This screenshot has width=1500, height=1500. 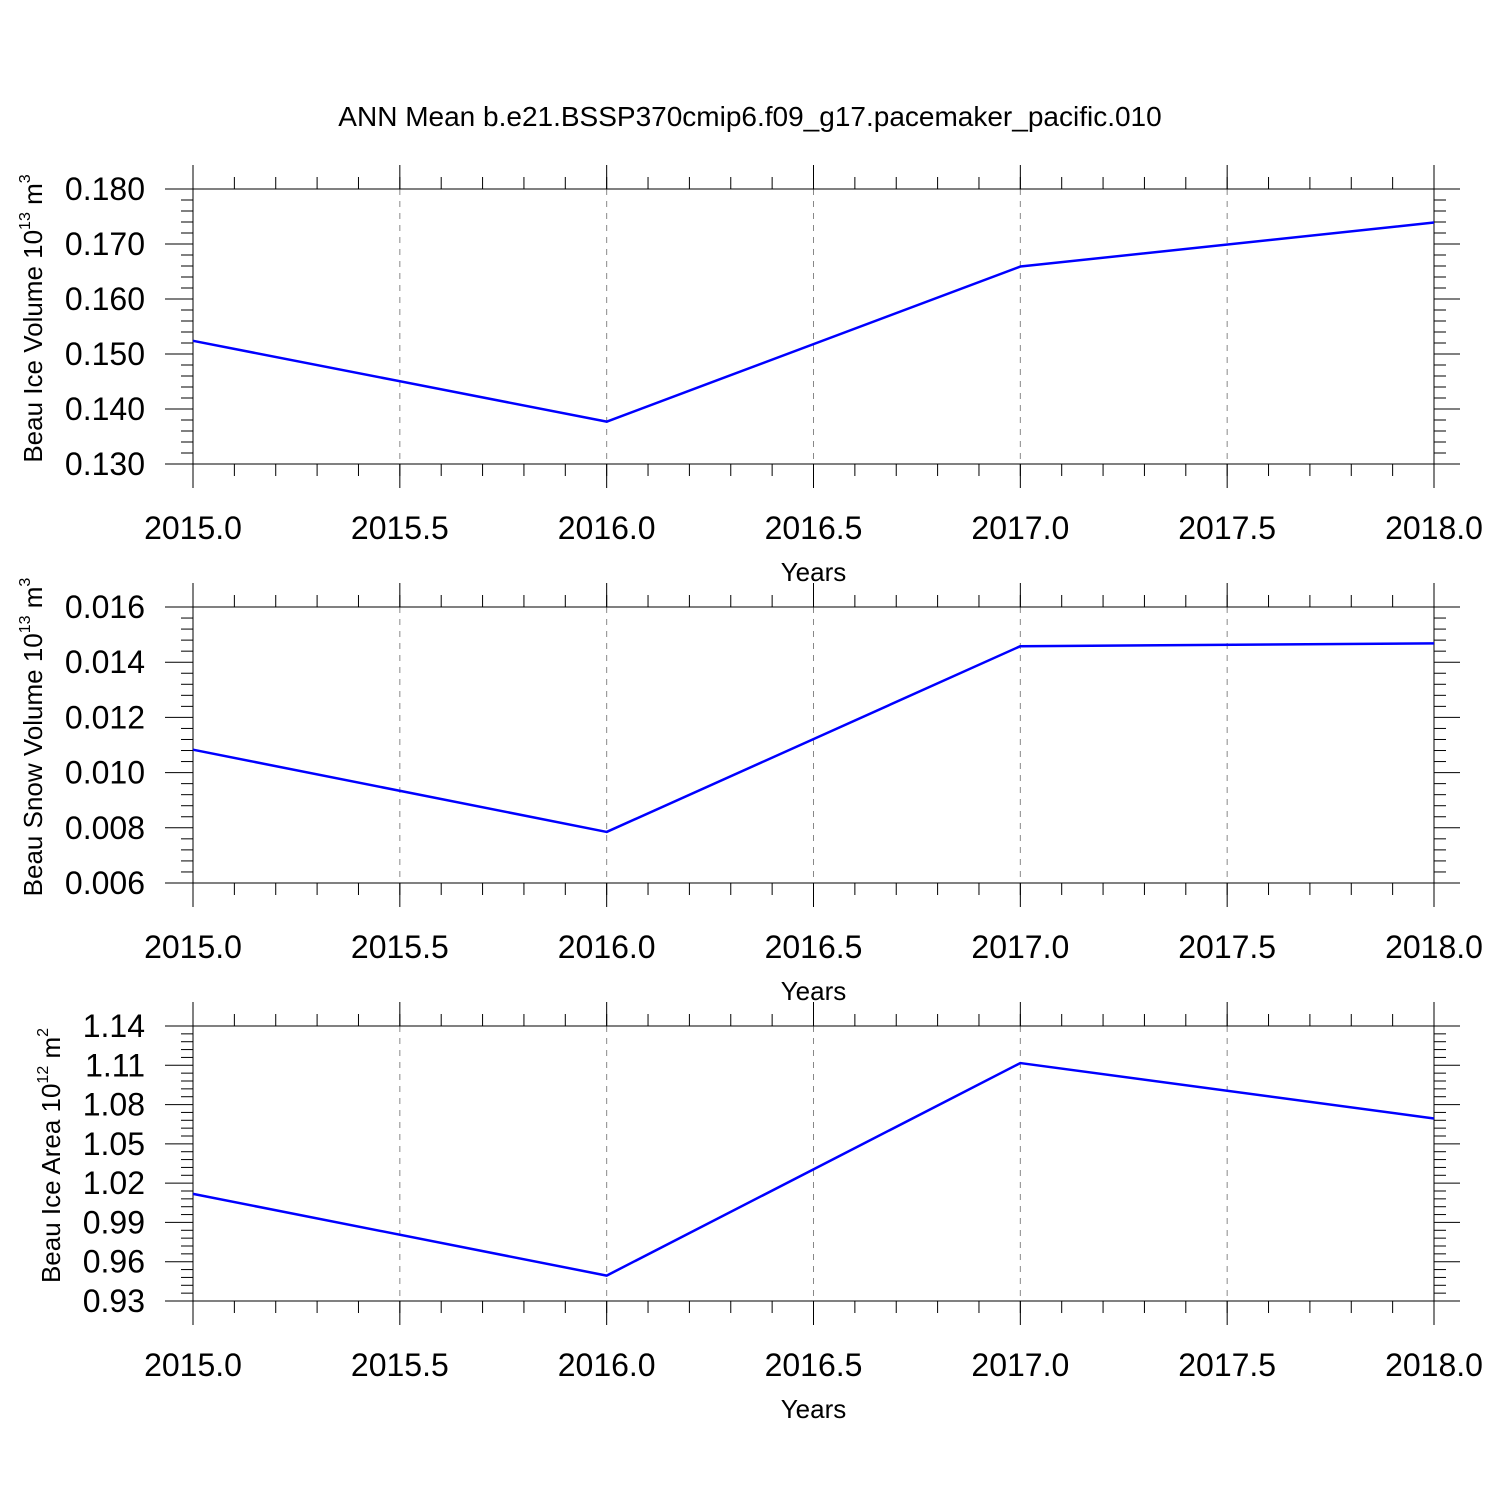 What do you see at coordinates (114, 1262) in the screenshot?
I see `y-tick-label: 0.96` at bounding box center [114, 1262].